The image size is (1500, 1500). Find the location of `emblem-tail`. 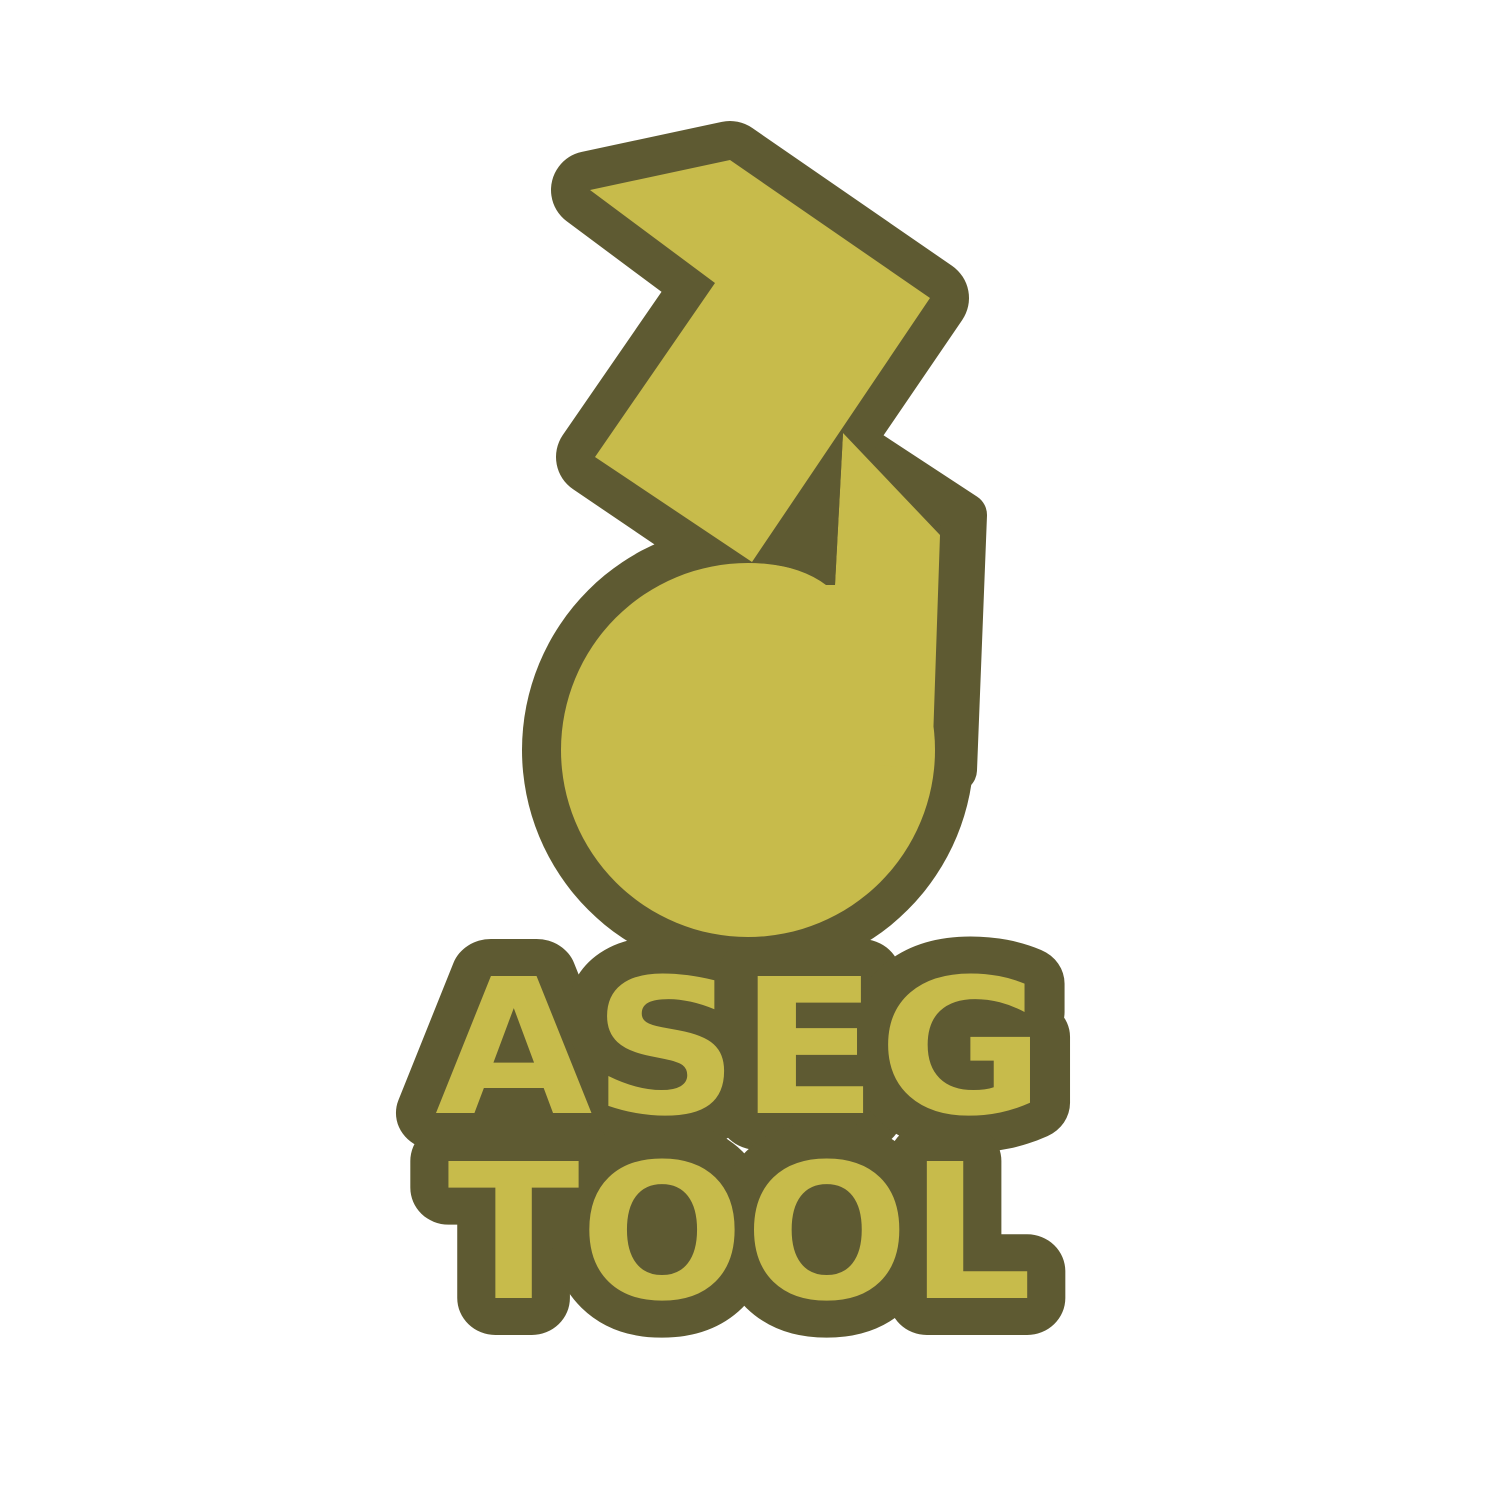

emblem-tail is located at coordinates (883, 601).